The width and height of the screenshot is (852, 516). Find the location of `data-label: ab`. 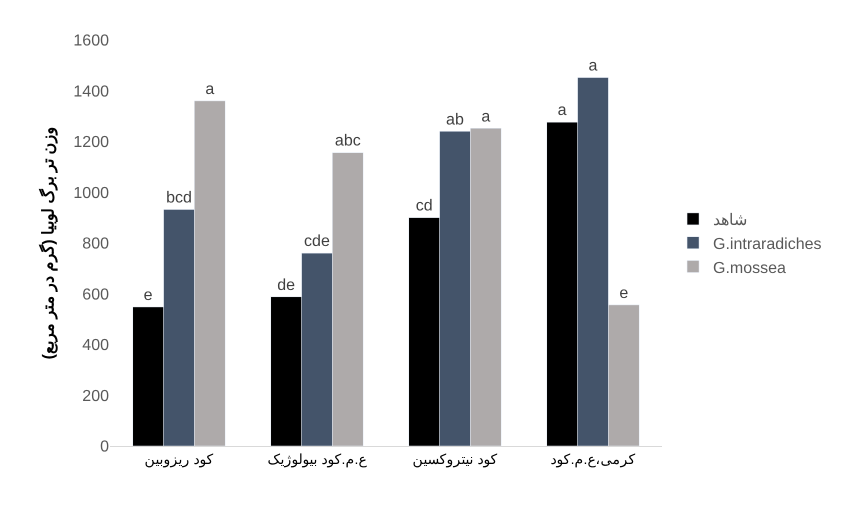

data-label: ab is located at coordinates (455, 119).